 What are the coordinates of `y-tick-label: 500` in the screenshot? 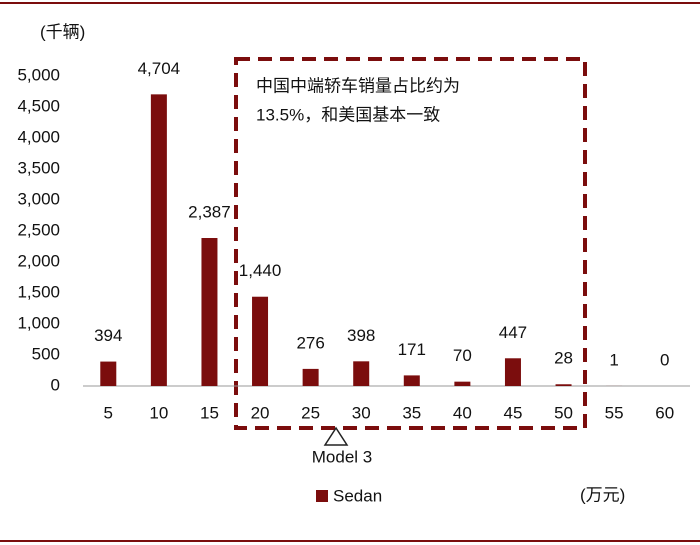 It's located at (46, 353).